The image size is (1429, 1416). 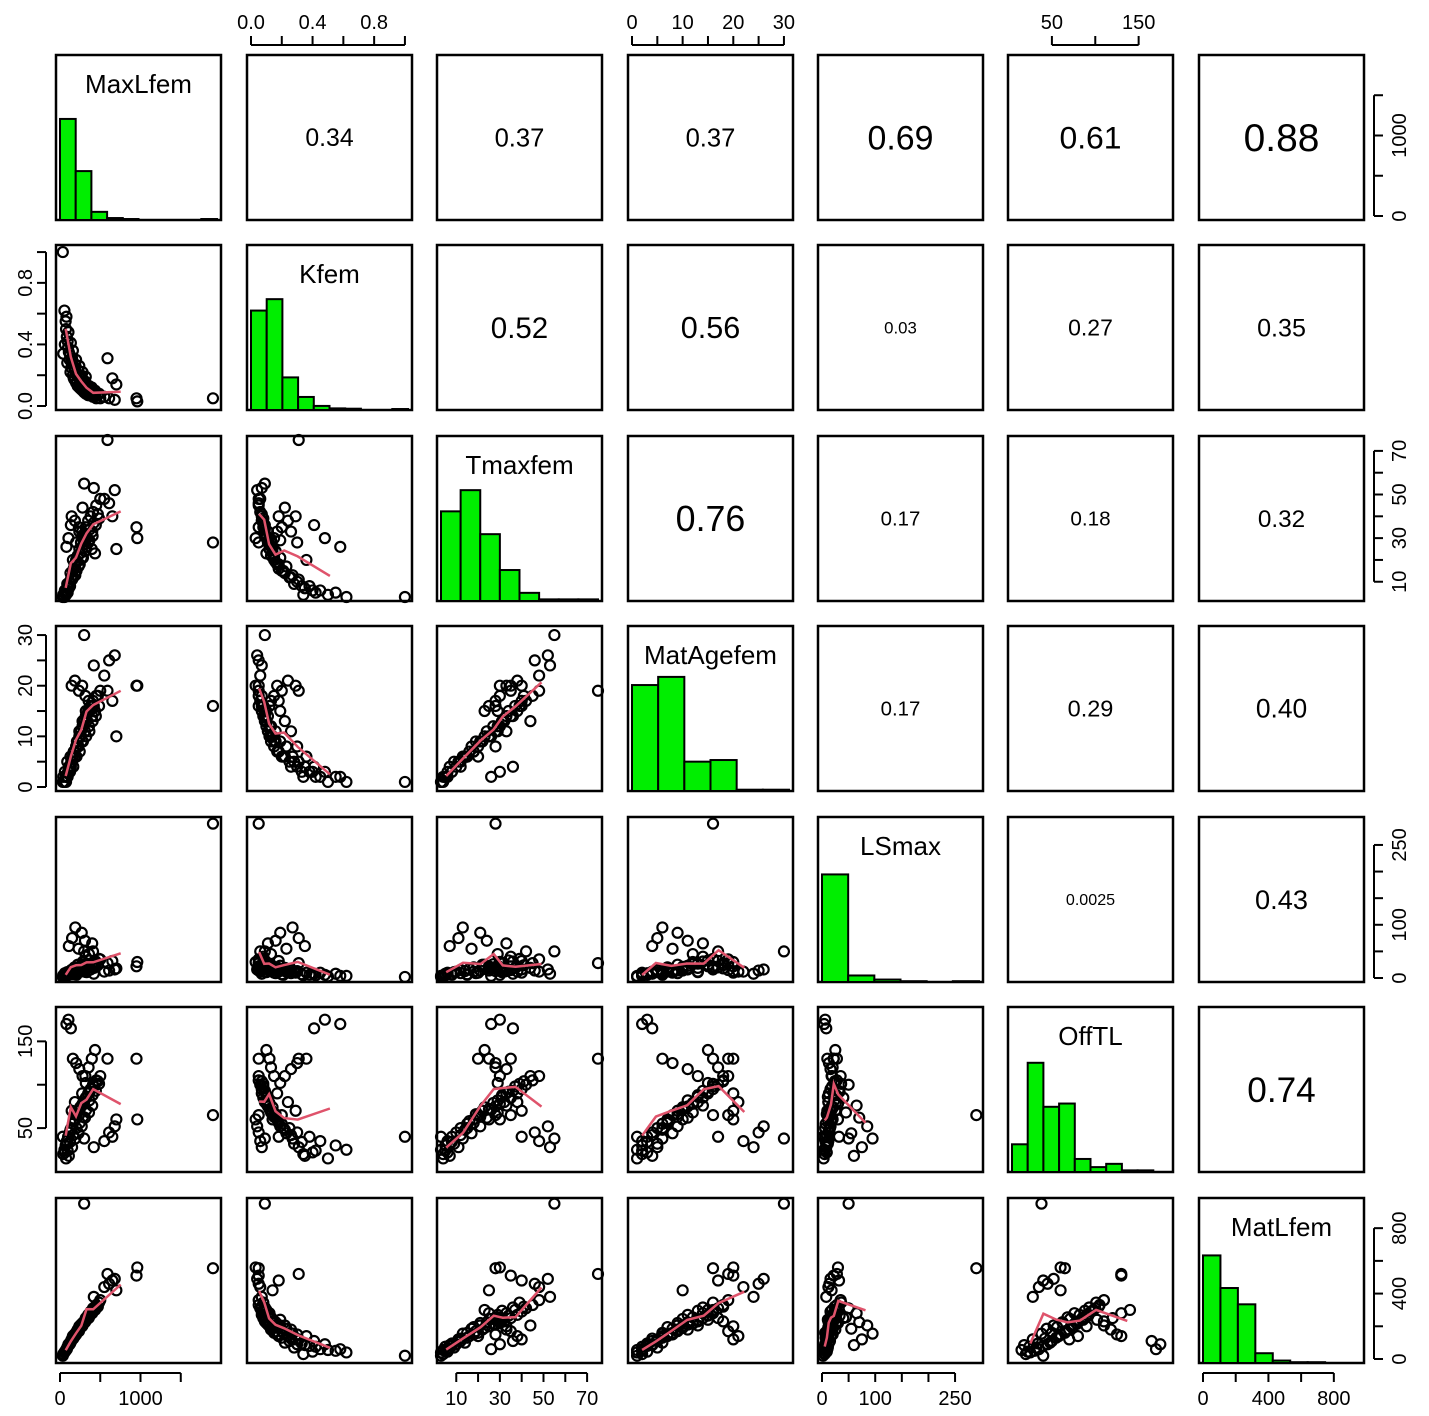 I want to click on correlation-value: 0.52, so click(x=519, y=328).